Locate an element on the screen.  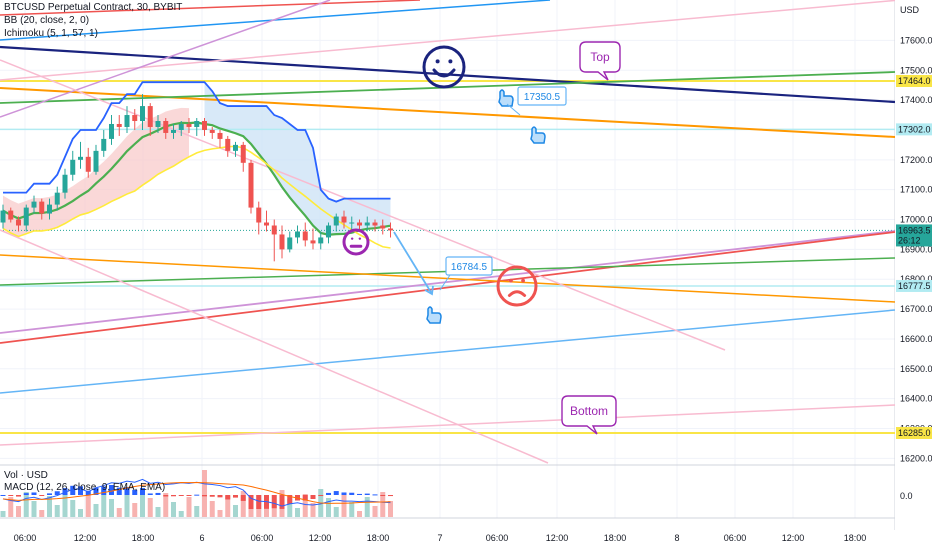
price-callout-text: 16784.5 is located at coordinates (469, 267).